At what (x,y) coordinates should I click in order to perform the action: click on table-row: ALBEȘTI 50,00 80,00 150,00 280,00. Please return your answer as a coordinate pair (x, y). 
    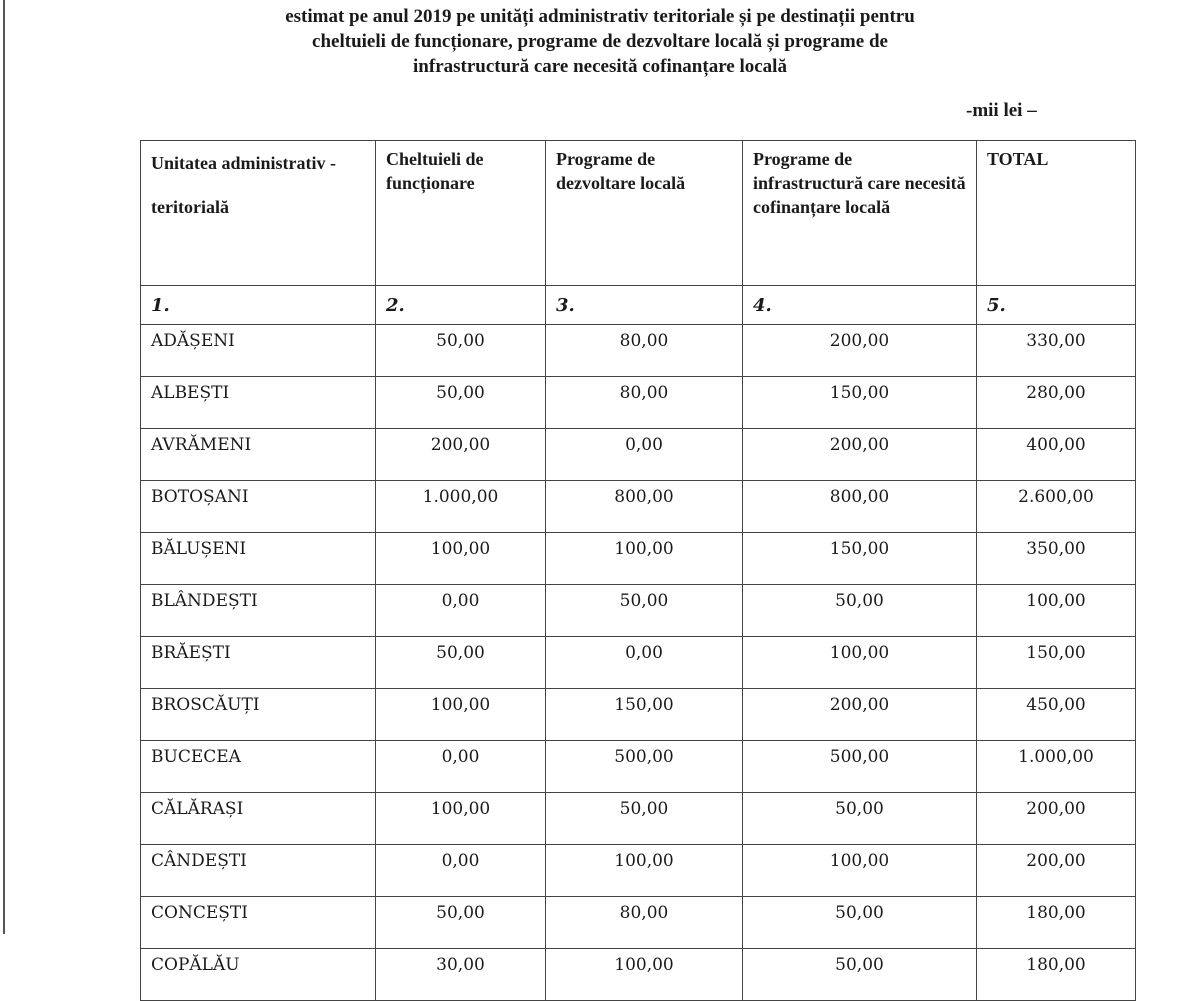
    Looking at the image, I should click on (638, 402).